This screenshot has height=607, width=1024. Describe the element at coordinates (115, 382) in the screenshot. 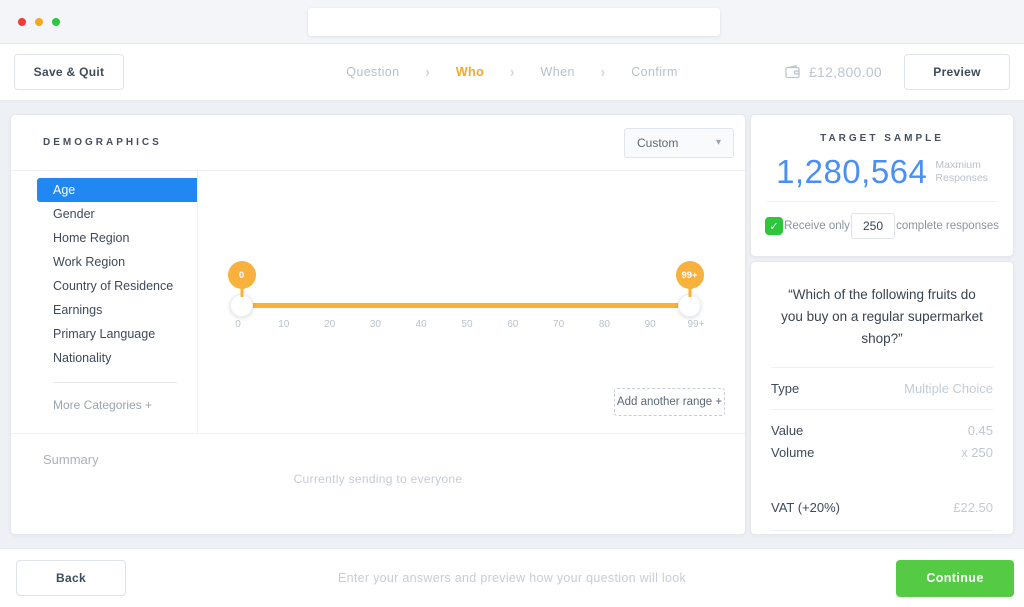

I see `sidebar-divider` at that location.